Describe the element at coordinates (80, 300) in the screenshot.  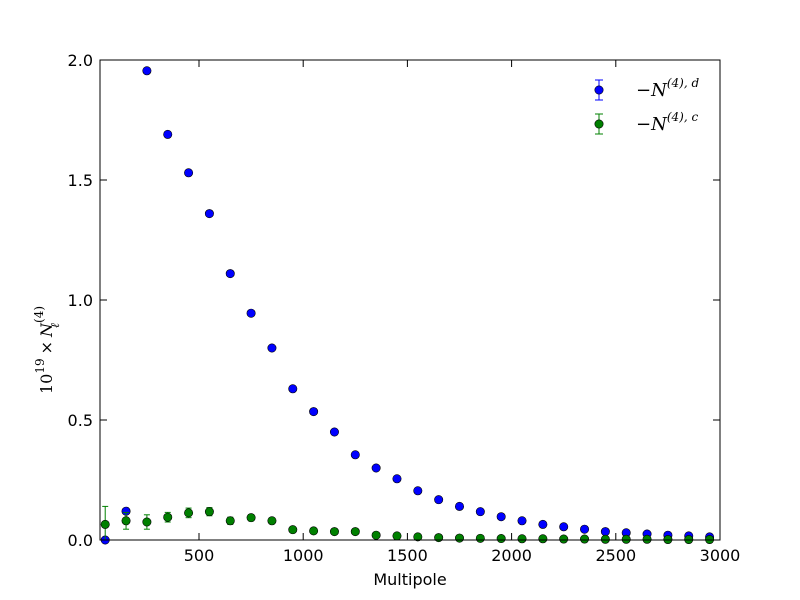
I see `y-tick-label: 1.0` at that location.